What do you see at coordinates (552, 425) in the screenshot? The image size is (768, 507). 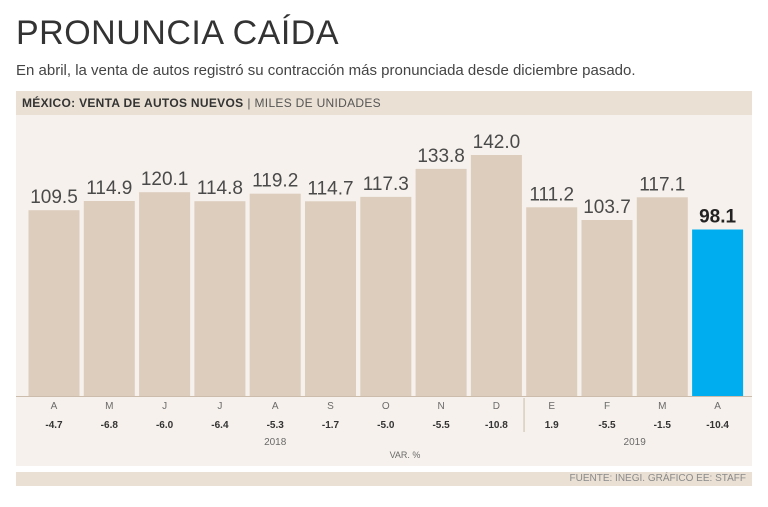 I see `variation-label: 1.9` at bounding box center [552, 425].